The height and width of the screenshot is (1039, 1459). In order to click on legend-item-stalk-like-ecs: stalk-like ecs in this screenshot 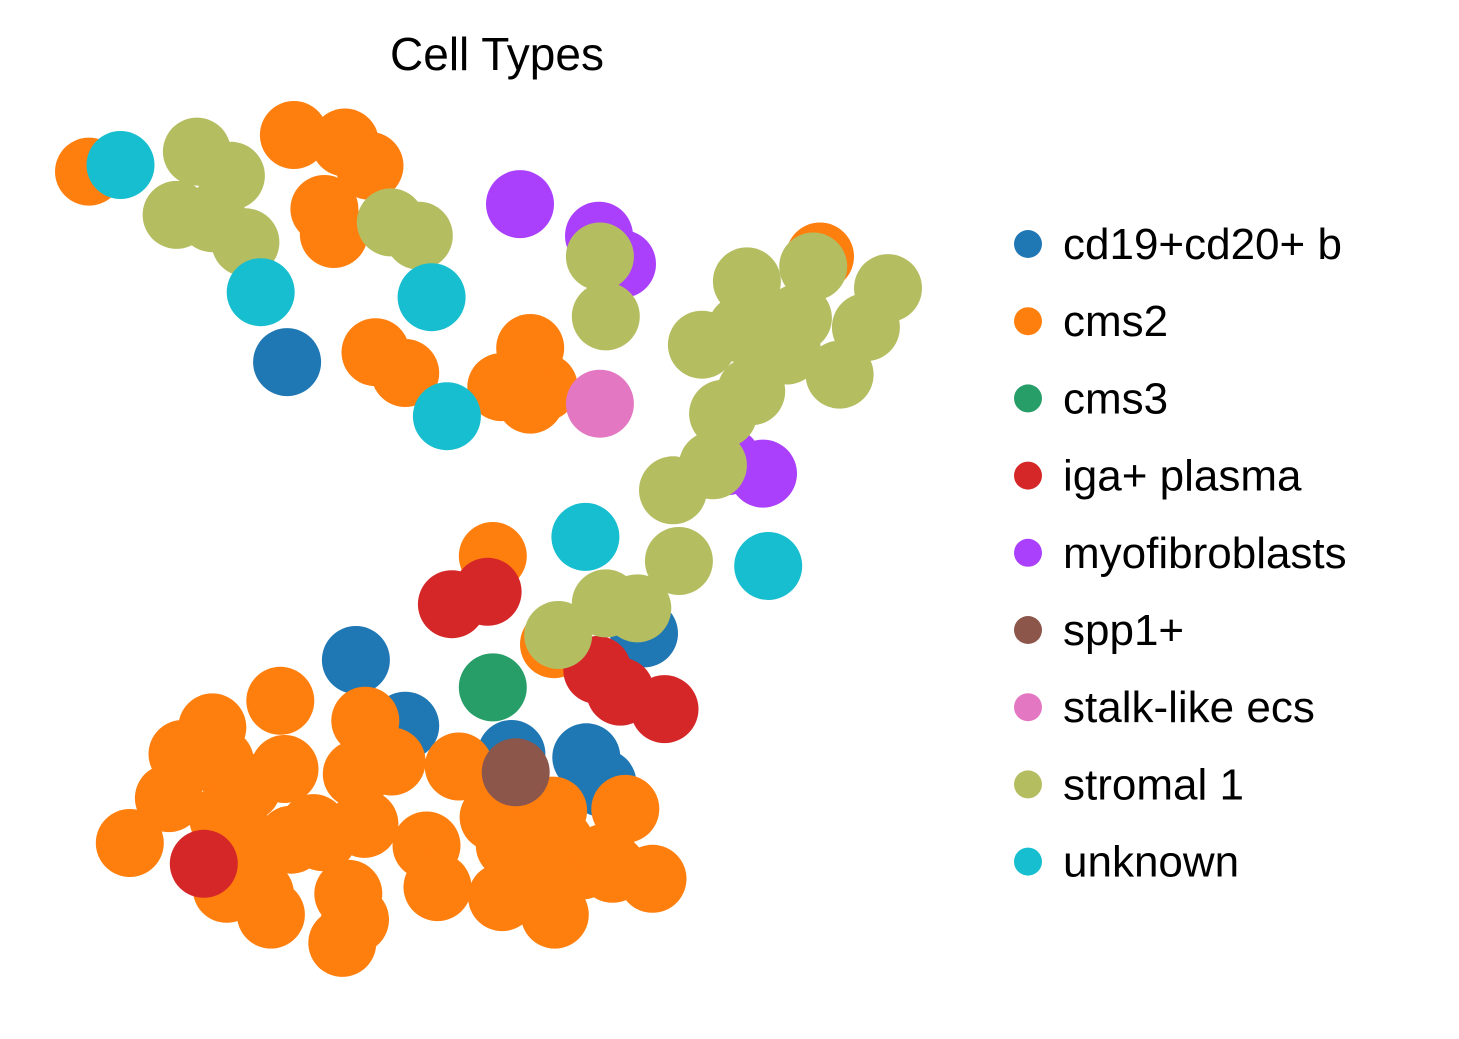, I will do `click(1164, 707)`.